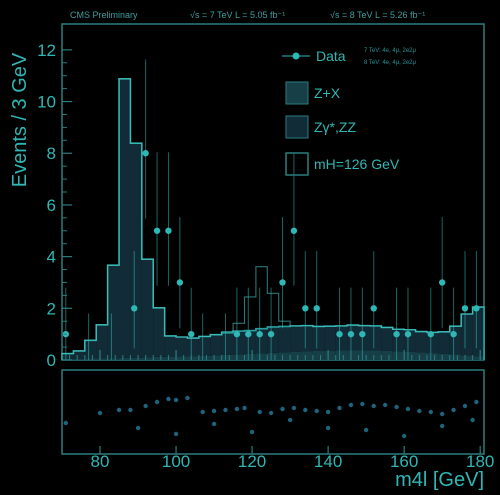 This screenshot has height=495, width=500. What do you see at coordinates (390, 63) in the screenshot?
I see `small-legend-line-2: 8 TeV: 4e, 4μ, 2e2μ` at bounding box center [390, 63].